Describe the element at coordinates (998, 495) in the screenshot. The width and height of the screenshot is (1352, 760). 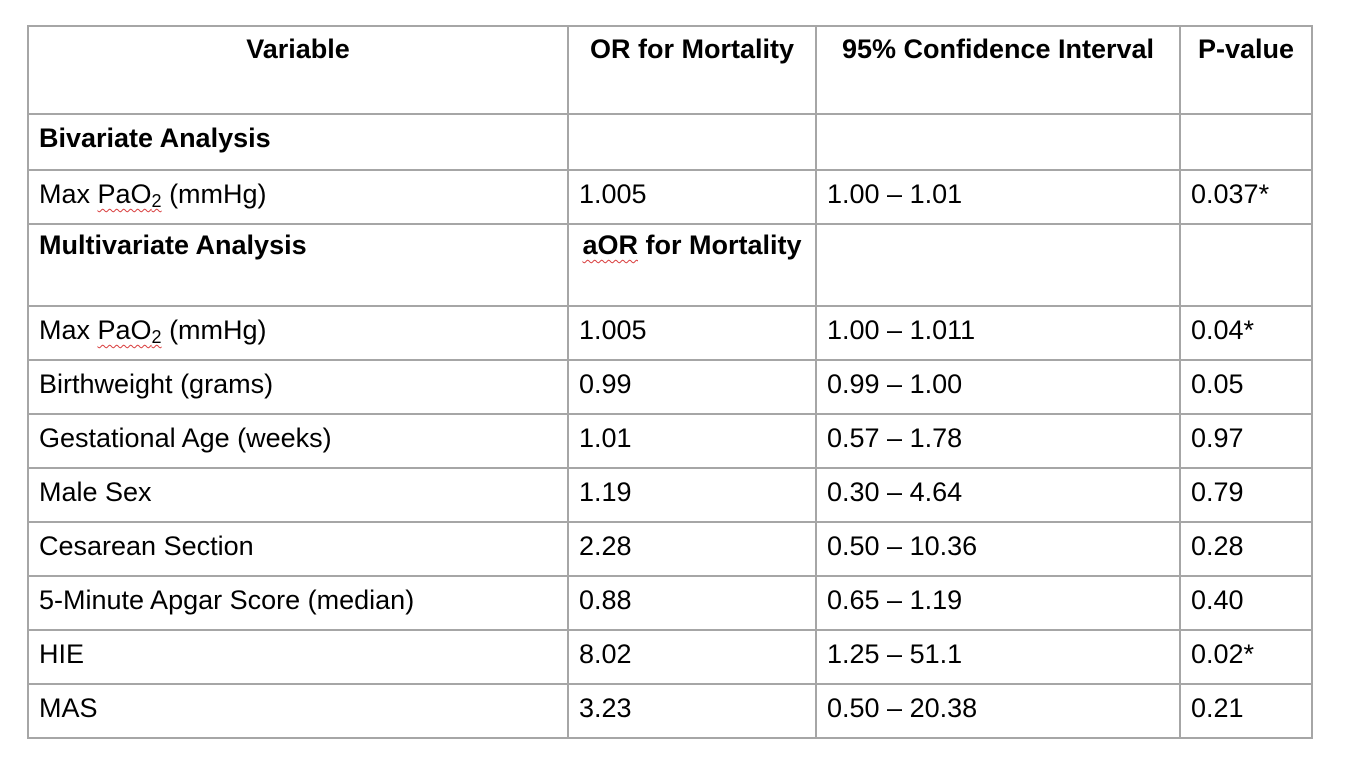
I see `ci-cell: 0.30 – 4.64` at that location.